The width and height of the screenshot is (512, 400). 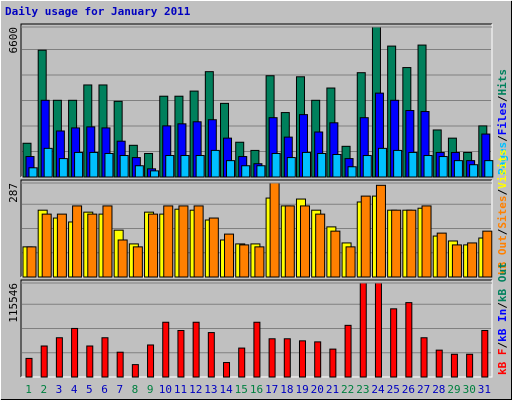 I want to click on legend-entry: kB F, so click(x=502, y=362).